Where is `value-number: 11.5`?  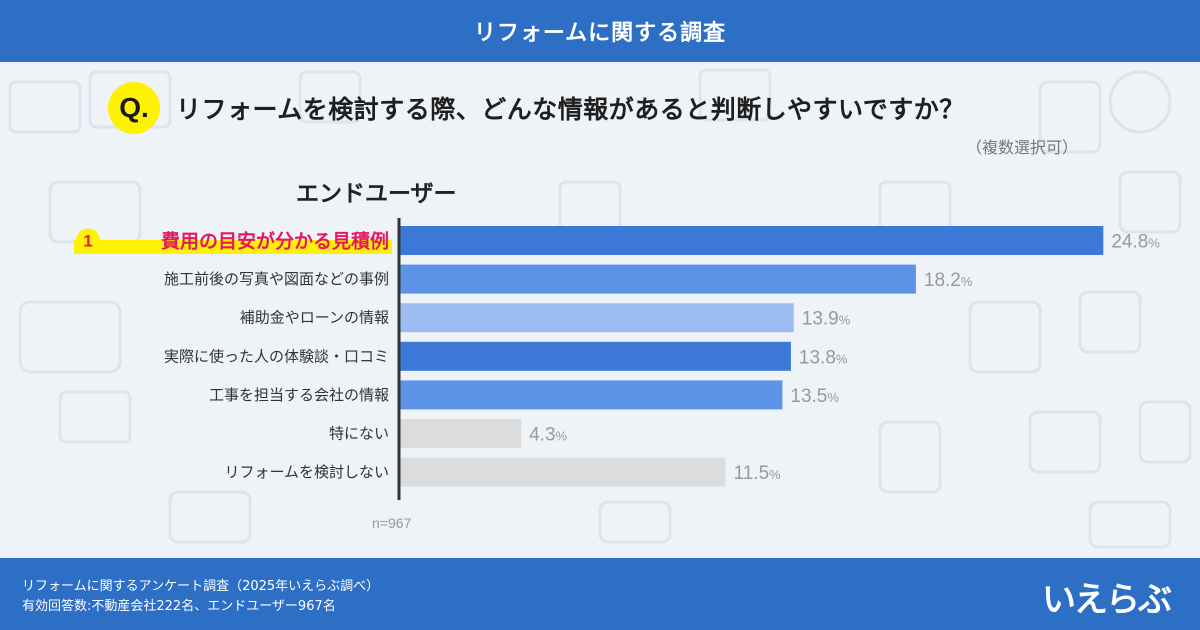 value-number: 11.5 is located at coordinates (752, 473).